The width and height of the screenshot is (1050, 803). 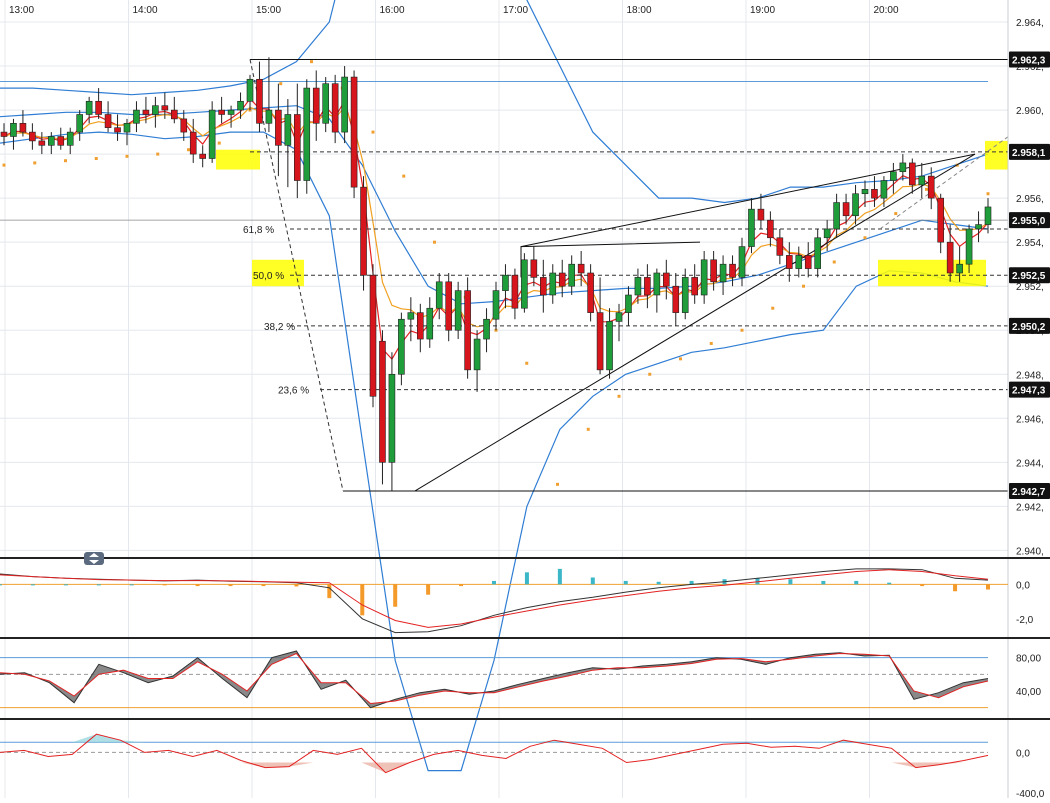 I want to click on stoch-fill, so click(x=494, y=679).